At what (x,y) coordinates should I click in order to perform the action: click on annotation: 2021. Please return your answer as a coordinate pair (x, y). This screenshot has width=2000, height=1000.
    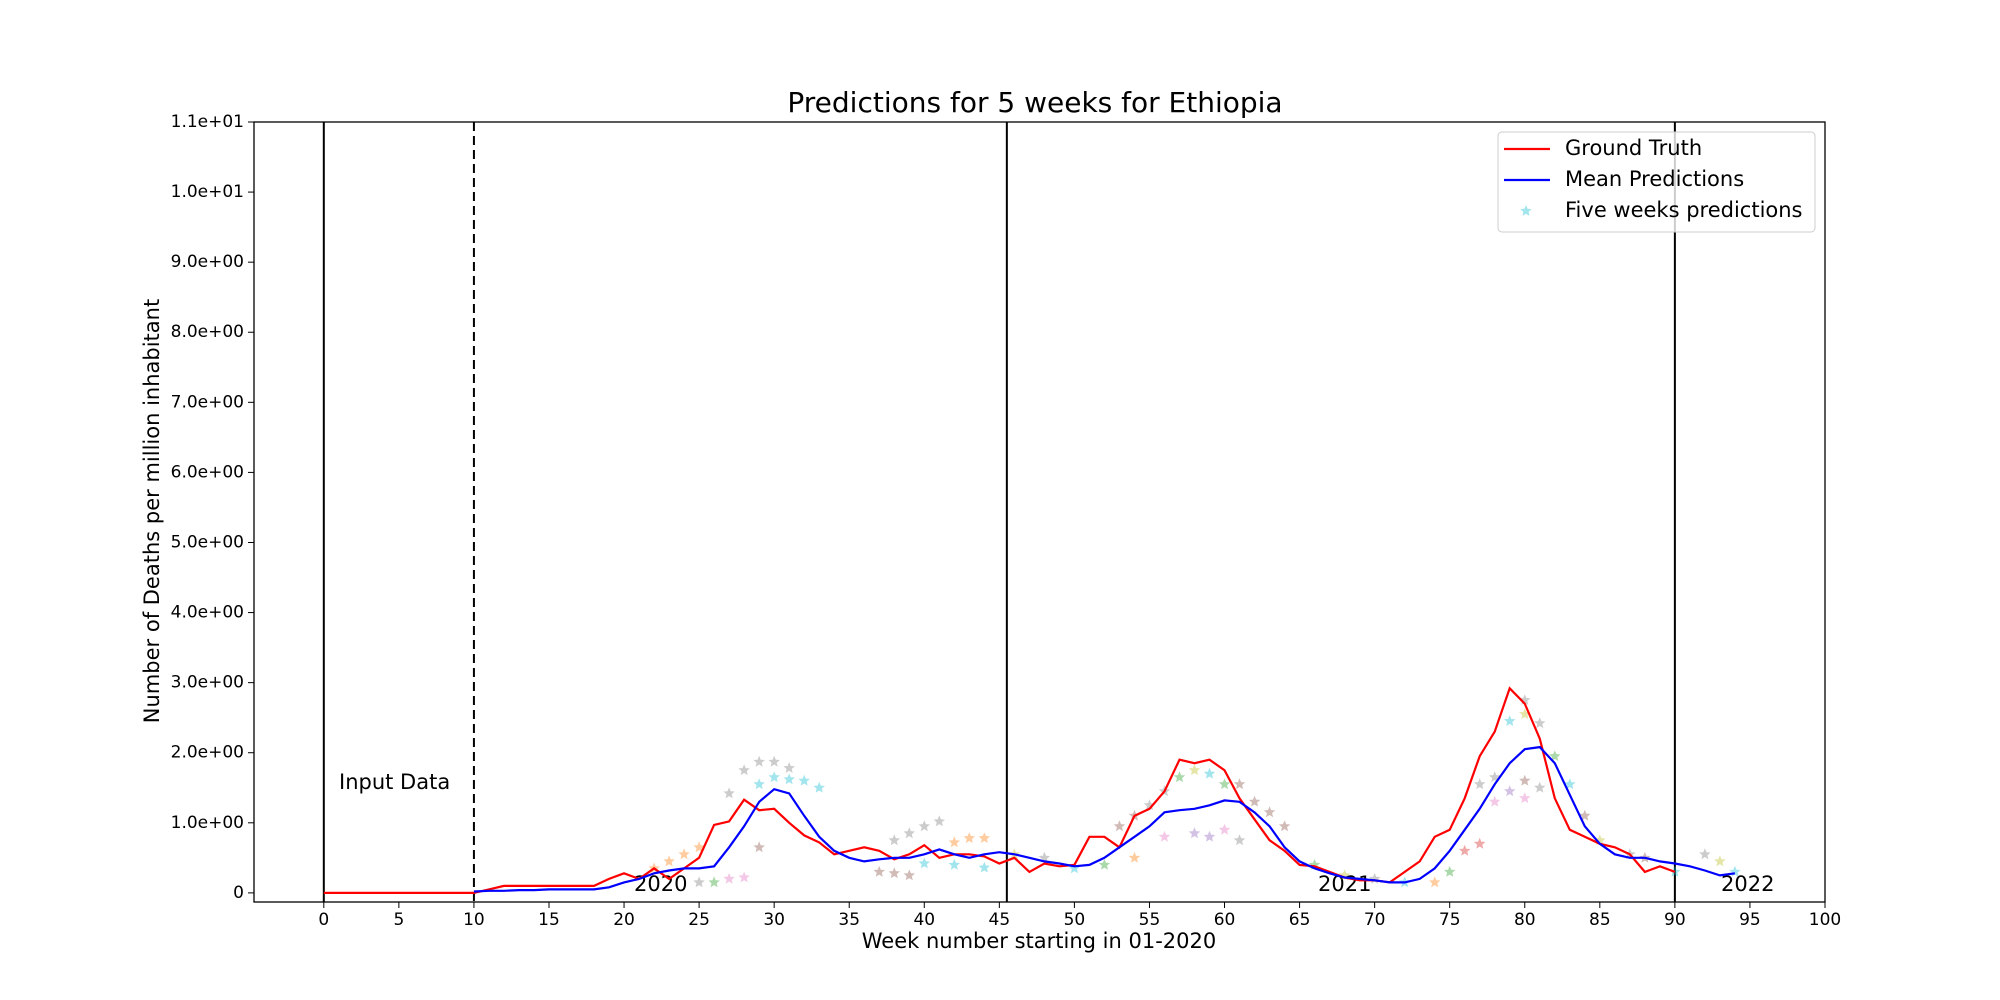
    Looking at the image, I should click on (1344, 884).